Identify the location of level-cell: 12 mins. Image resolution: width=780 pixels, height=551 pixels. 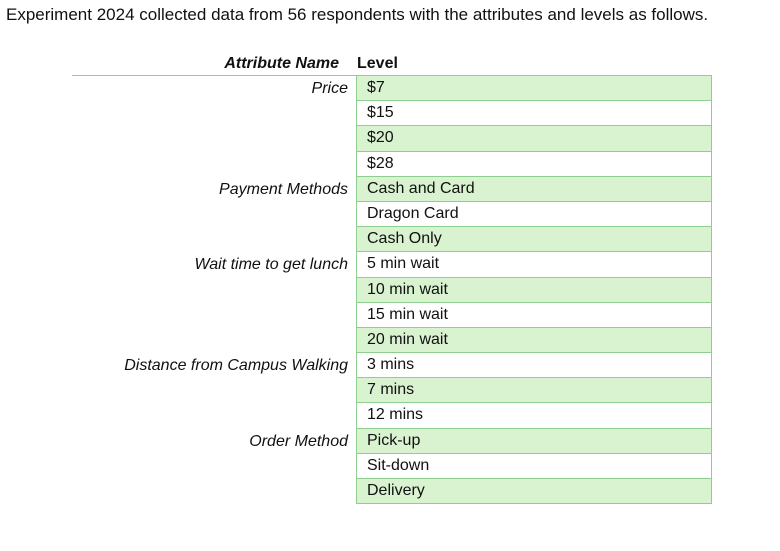
(534, 416).